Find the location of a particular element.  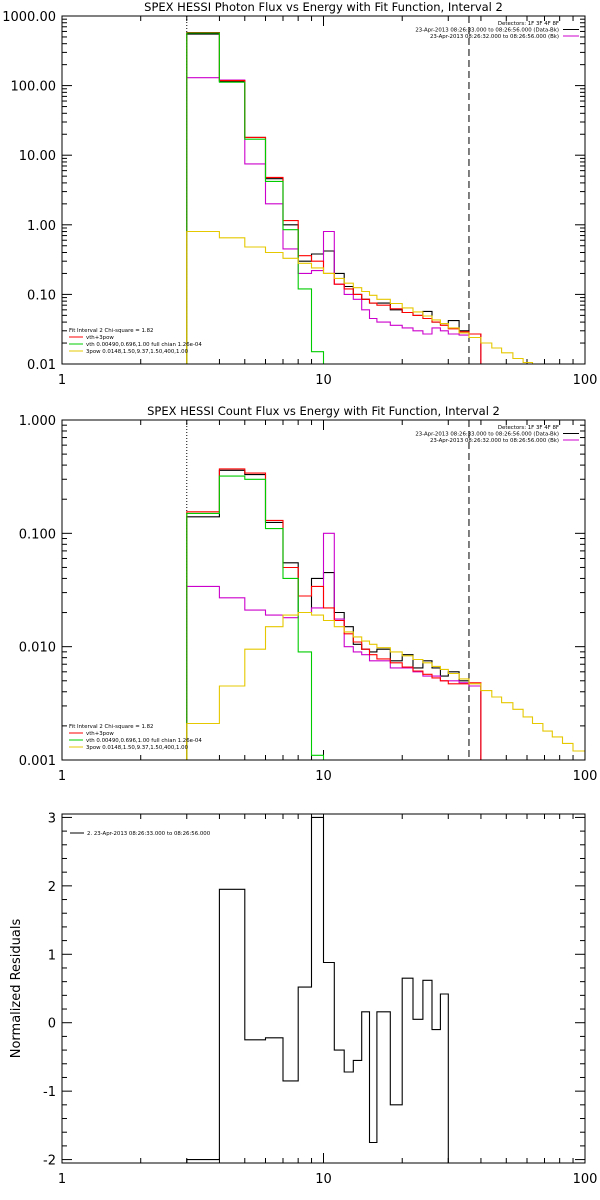

series-group is located at coordinates (317, 989).